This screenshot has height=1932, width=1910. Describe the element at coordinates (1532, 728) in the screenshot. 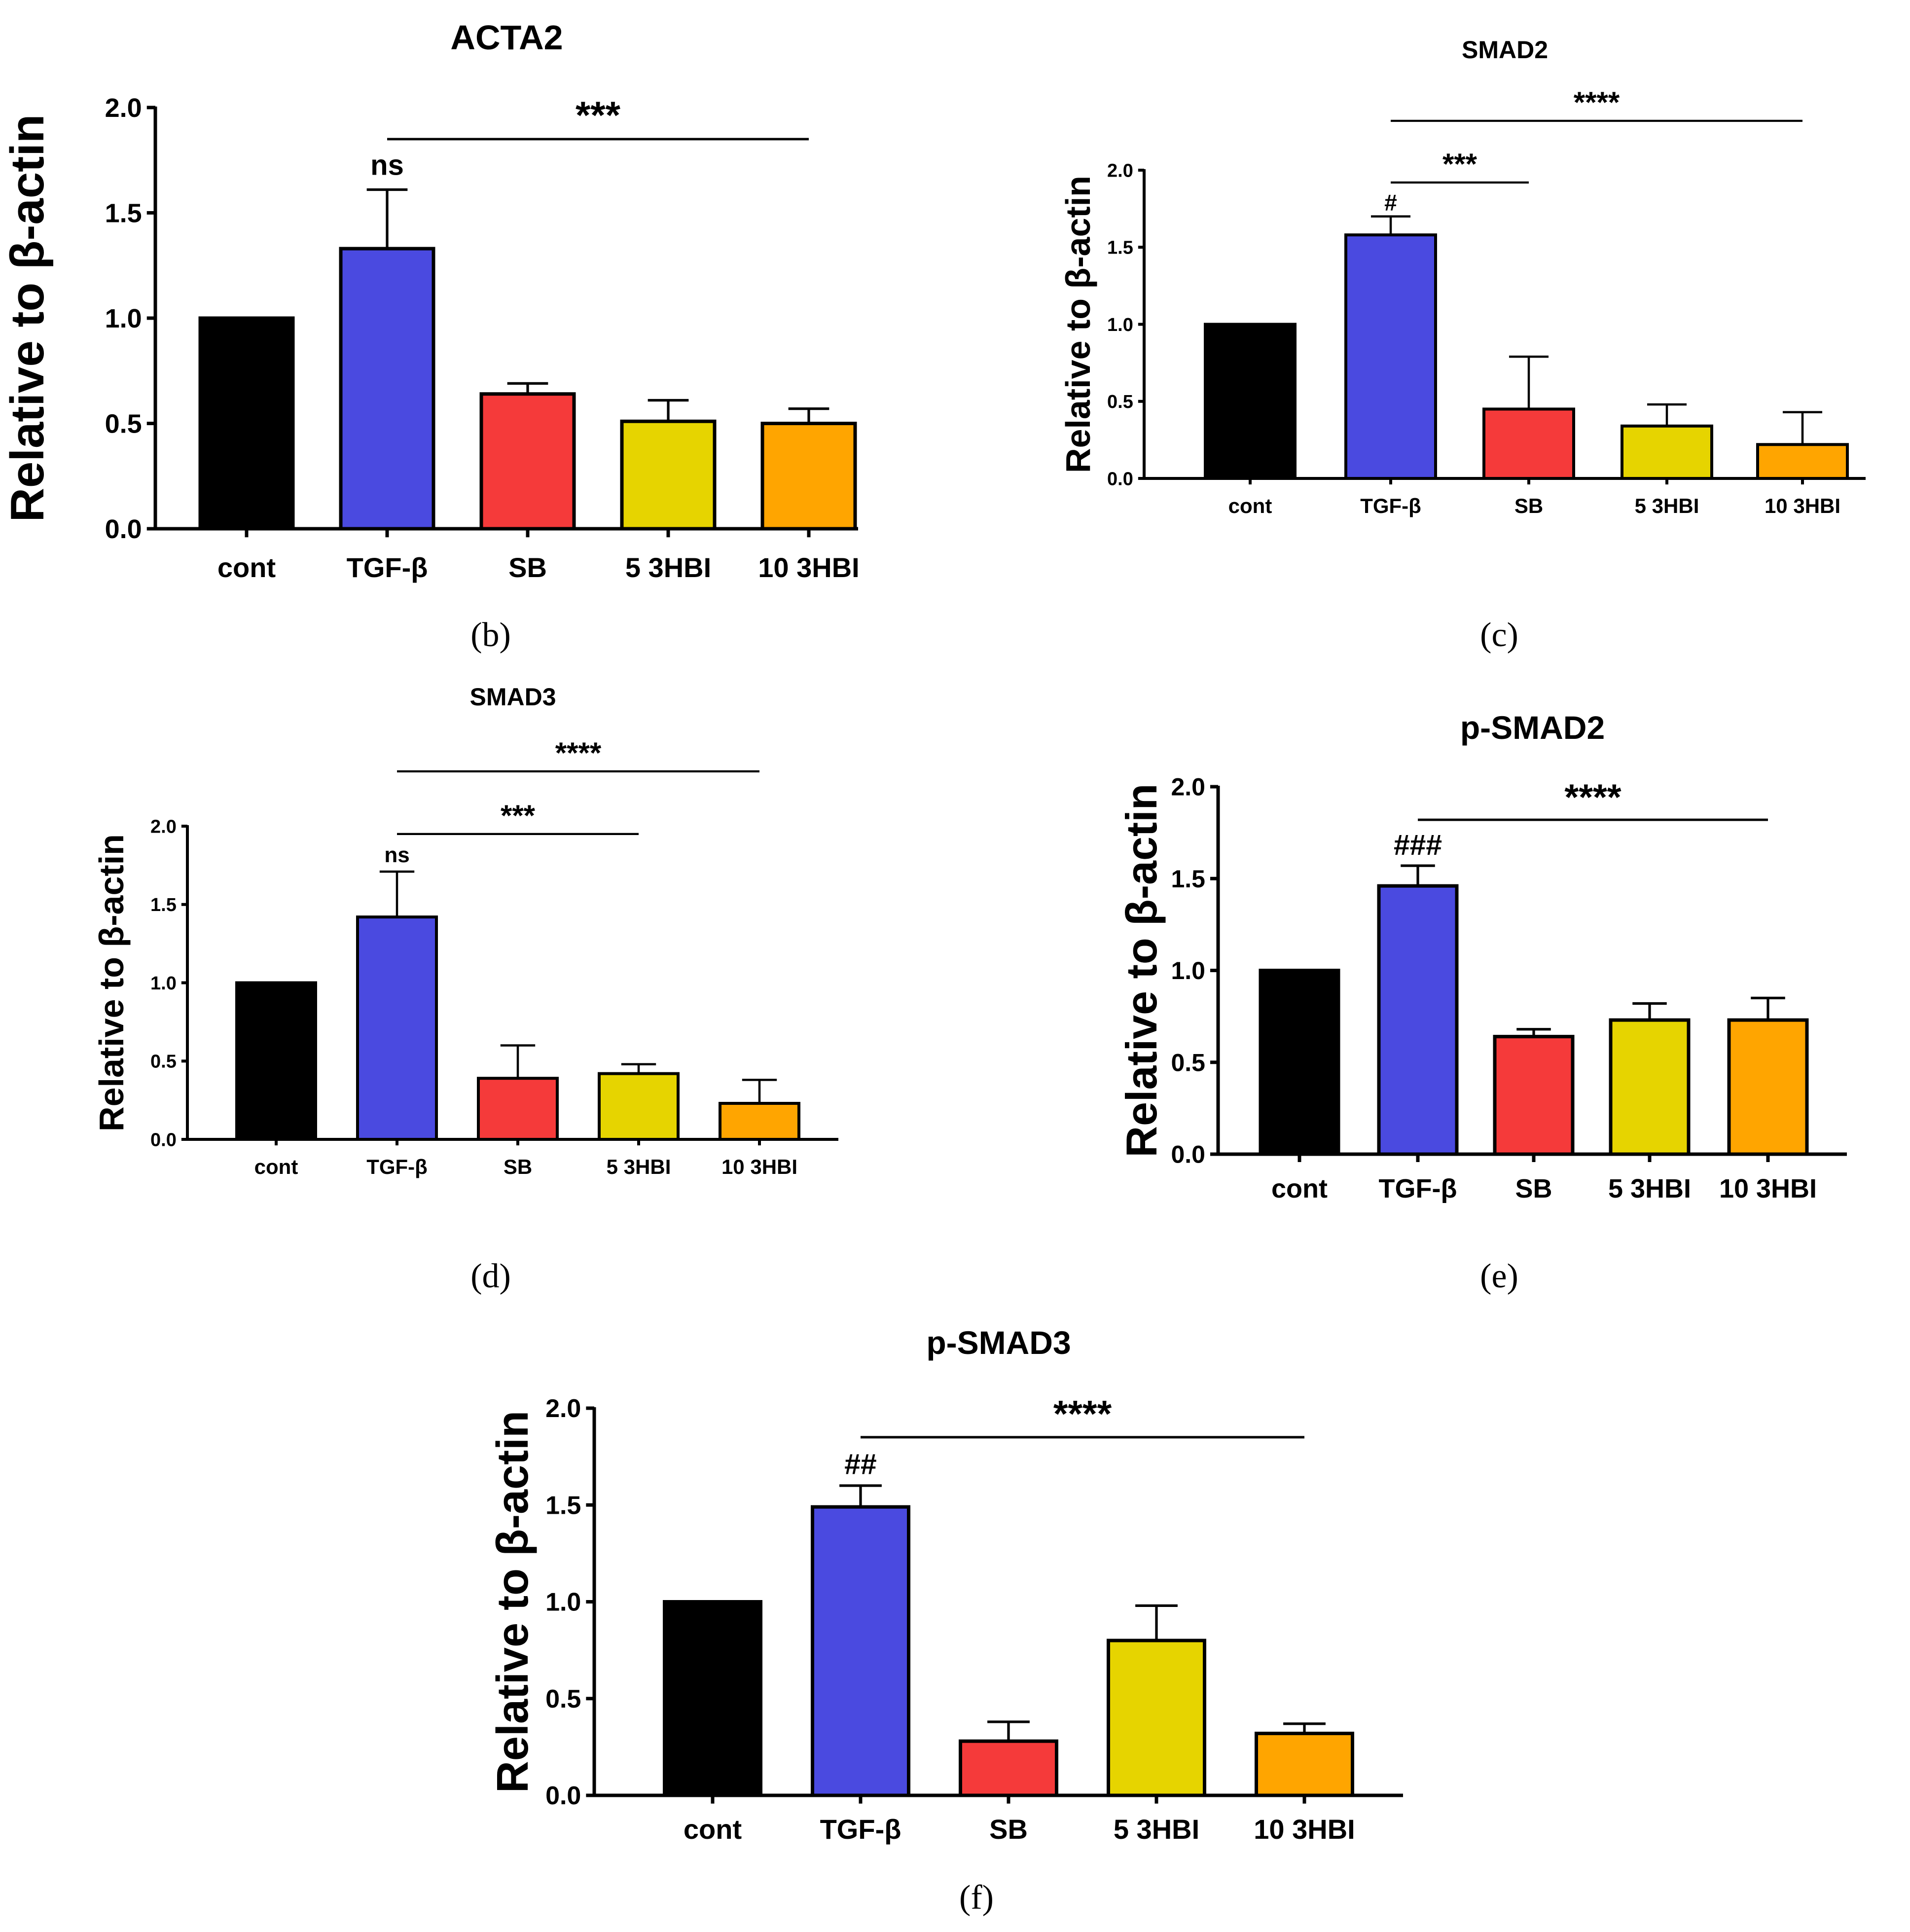

I see `chart-title: p-SMAD2` at that location.